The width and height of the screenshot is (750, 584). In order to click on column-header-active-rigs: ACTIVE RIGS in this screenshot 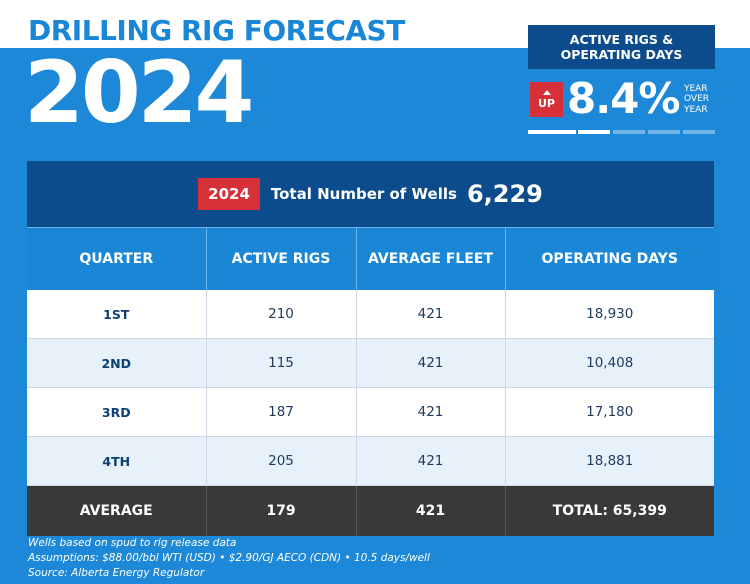, I will do `click(281, 258)`.